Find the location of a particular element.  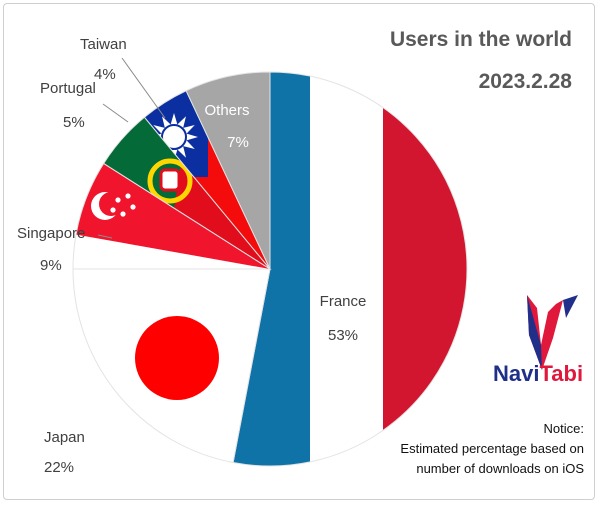

notice-heading: Notice: is located at coordinates (564, 428).